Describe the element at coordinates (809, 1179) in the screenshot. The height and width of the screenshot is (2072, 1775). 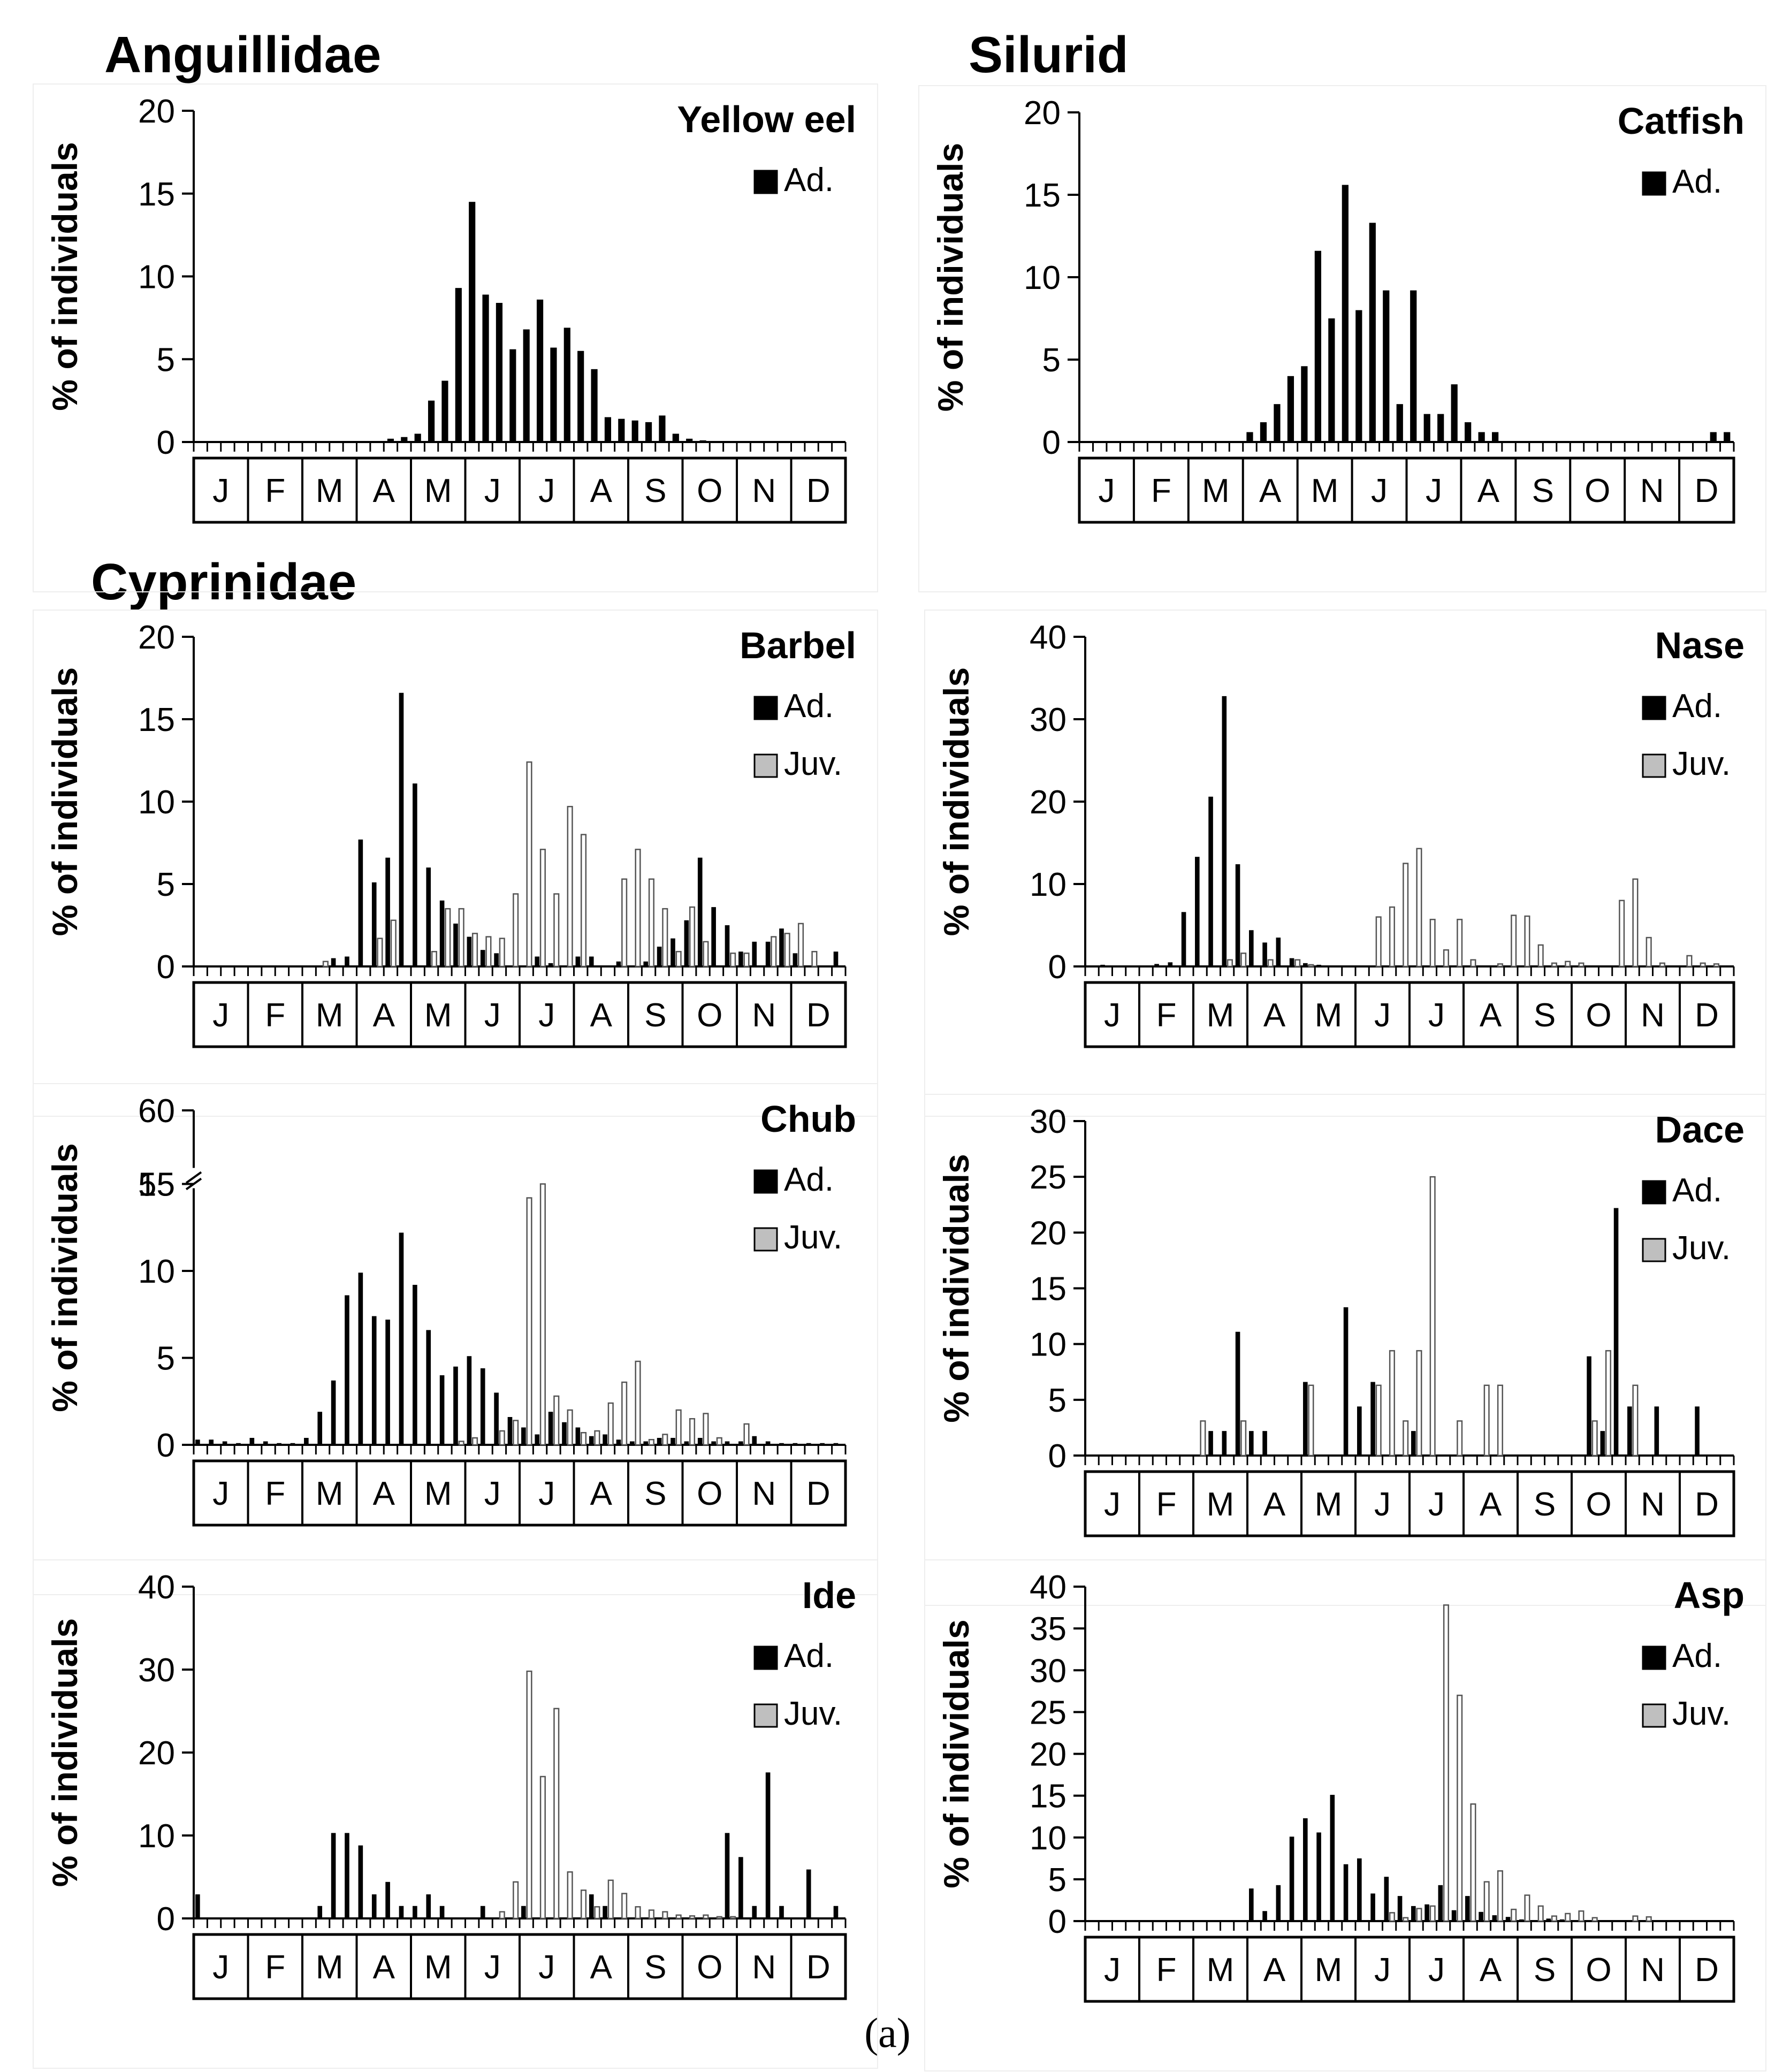
I see `legend-label-adult: Ad.` at that location.